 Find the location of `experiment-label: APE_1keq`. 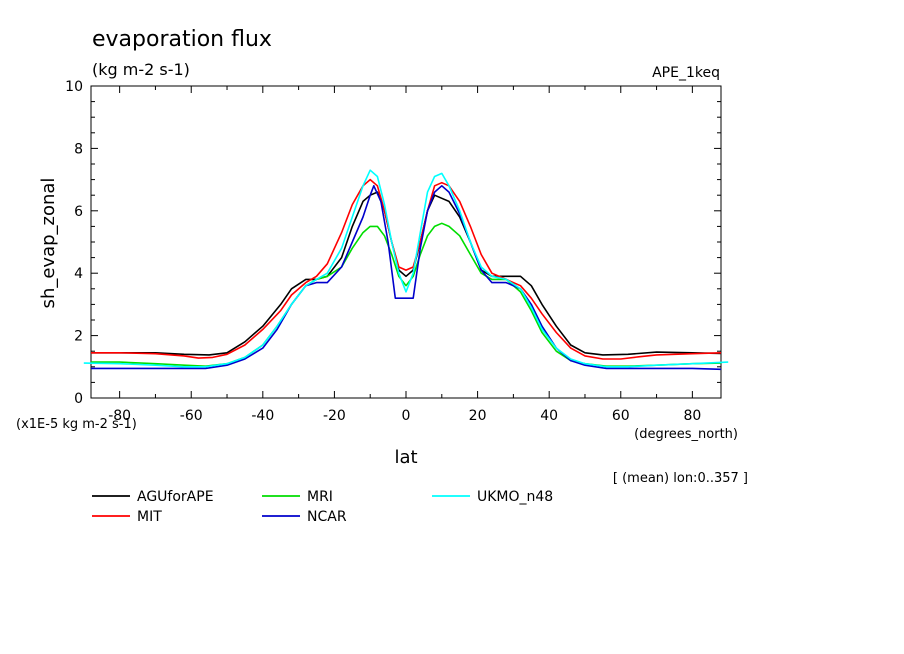

experiment-label: APE_1keq is located at coordinates (686, 73).